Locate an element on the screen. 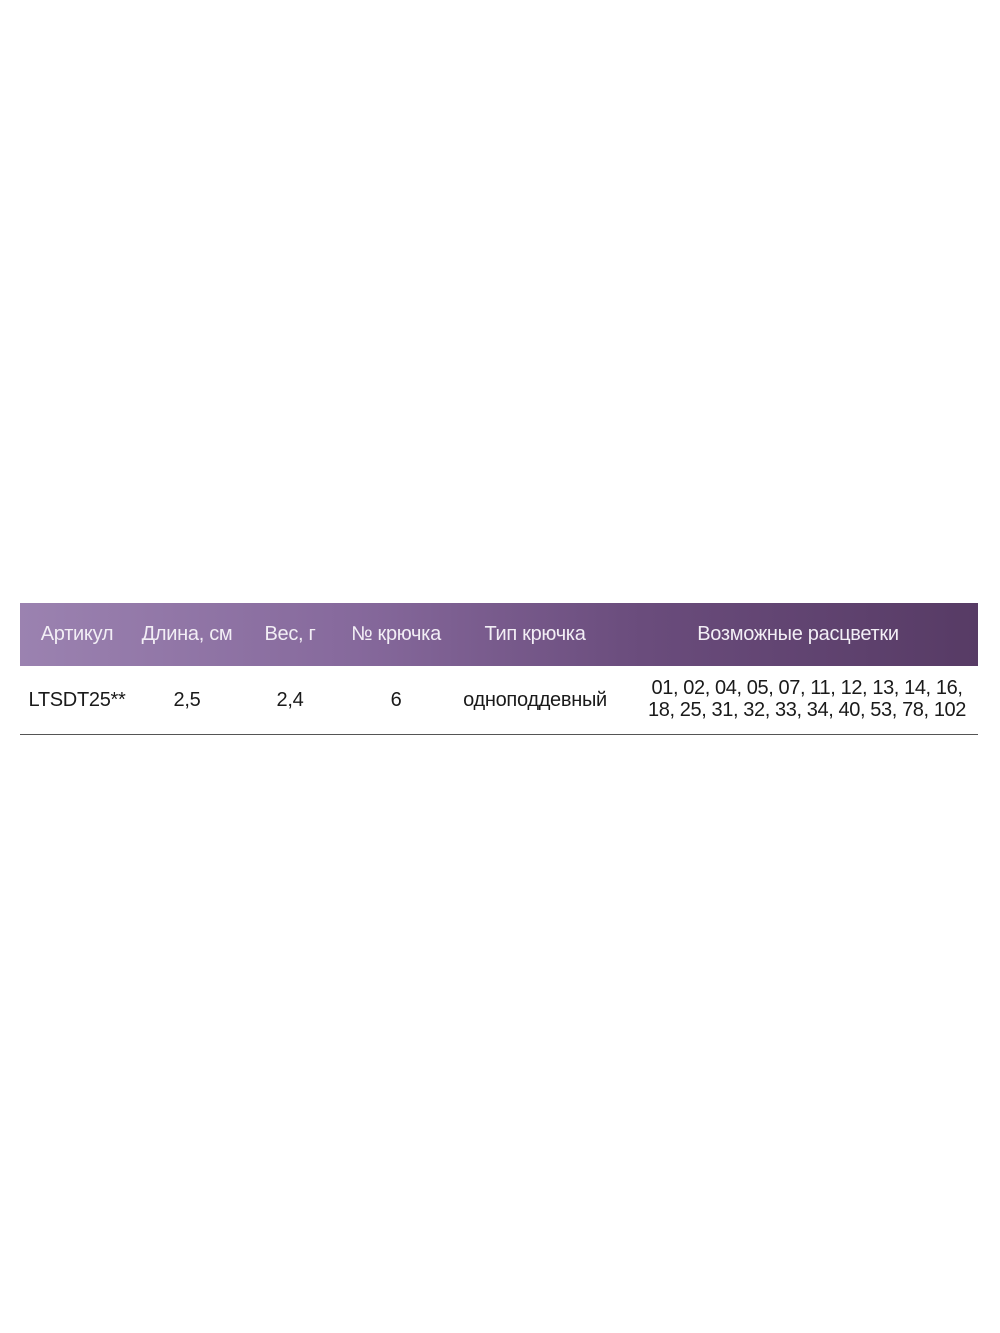  cell-hook-number: 6 is located at coordinates (396, 700).